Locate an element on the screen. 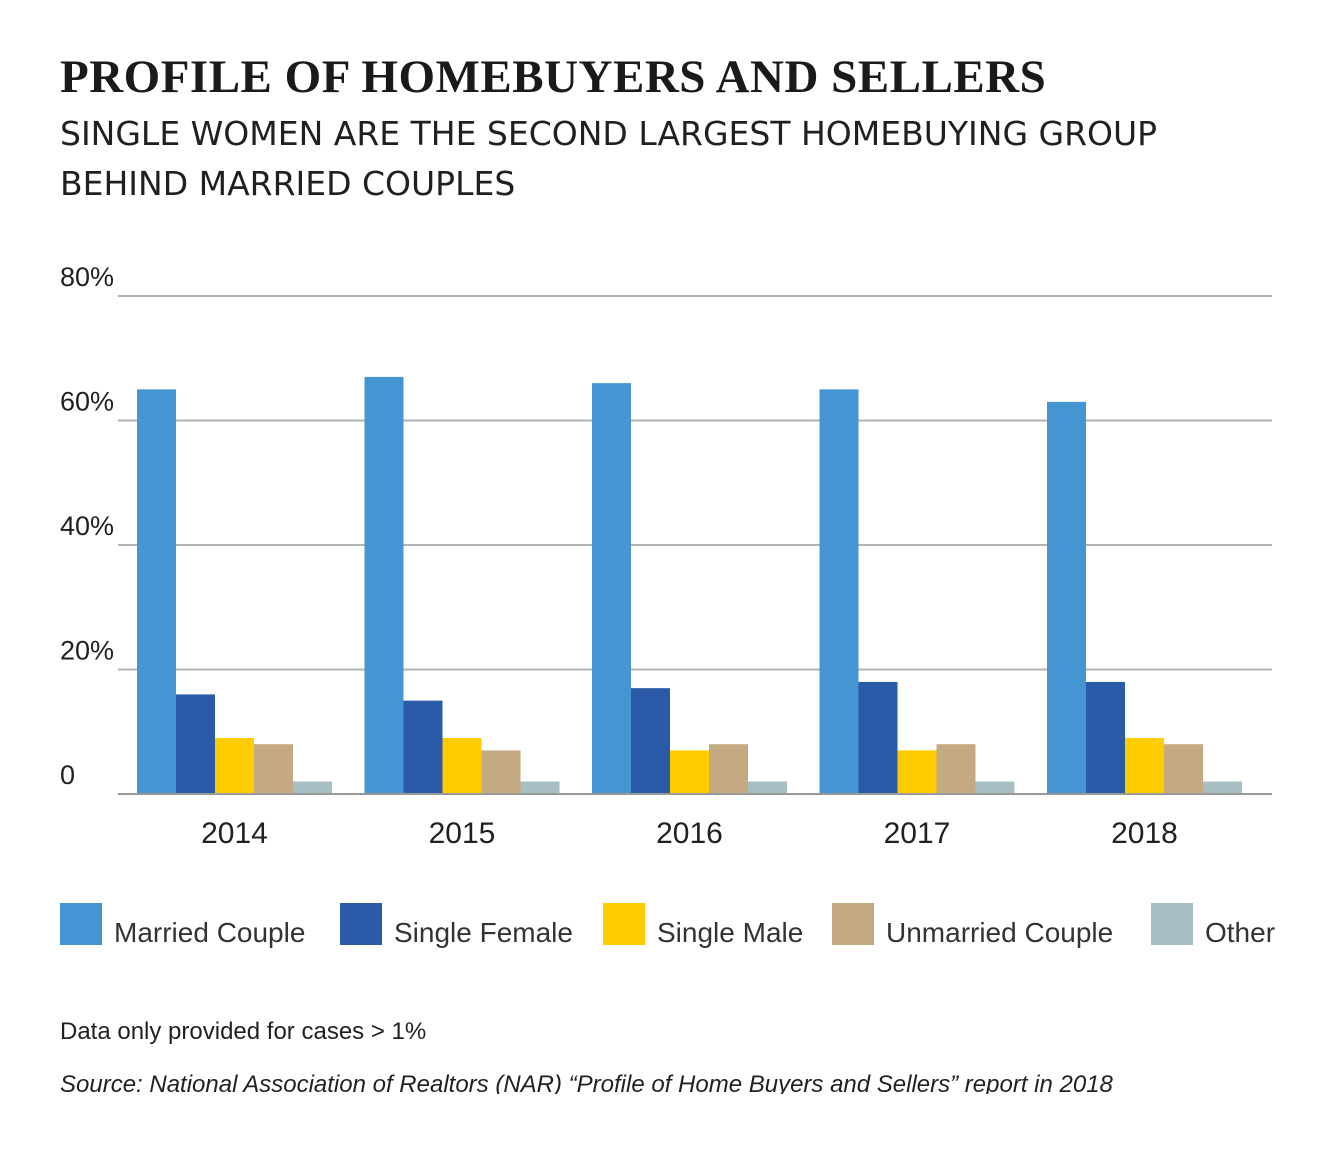 Image resolution: width=1332 pixels, height=1154 pixels. legend-item: Unmarried Couple is located at coordinates (972, 928).